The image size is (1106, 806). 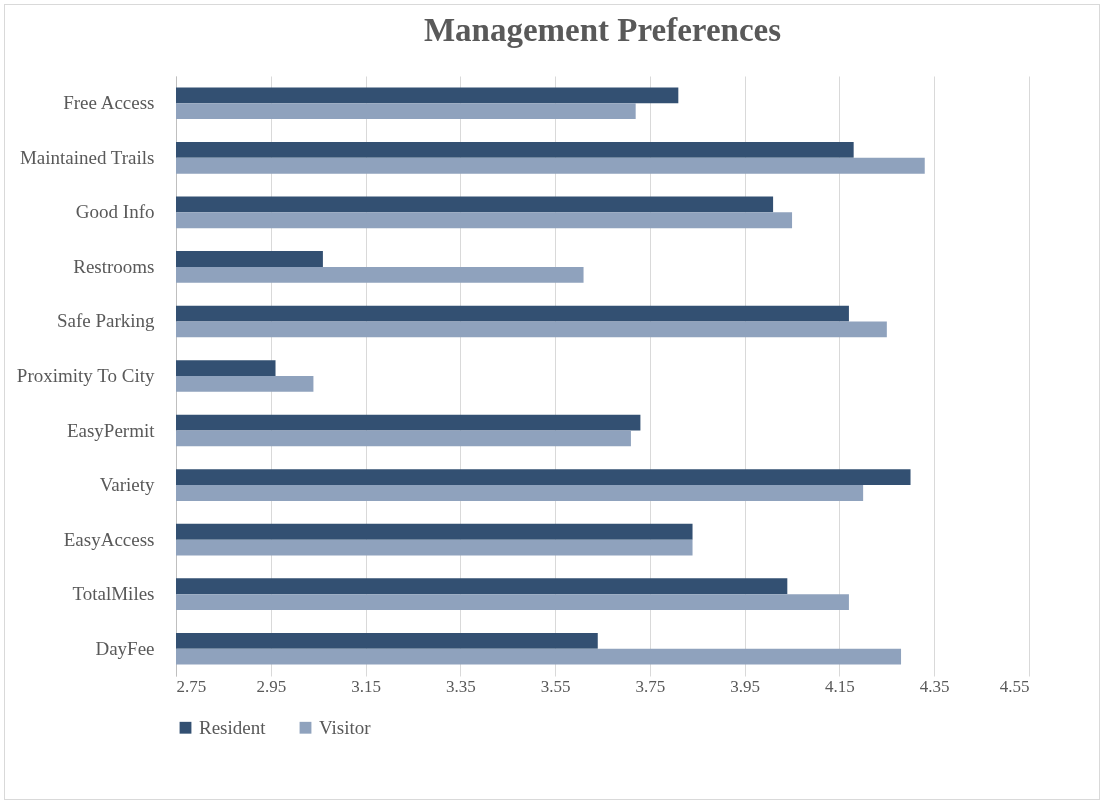 I want to click on x-tick-label: 4.35, so click(x=934, y=686).